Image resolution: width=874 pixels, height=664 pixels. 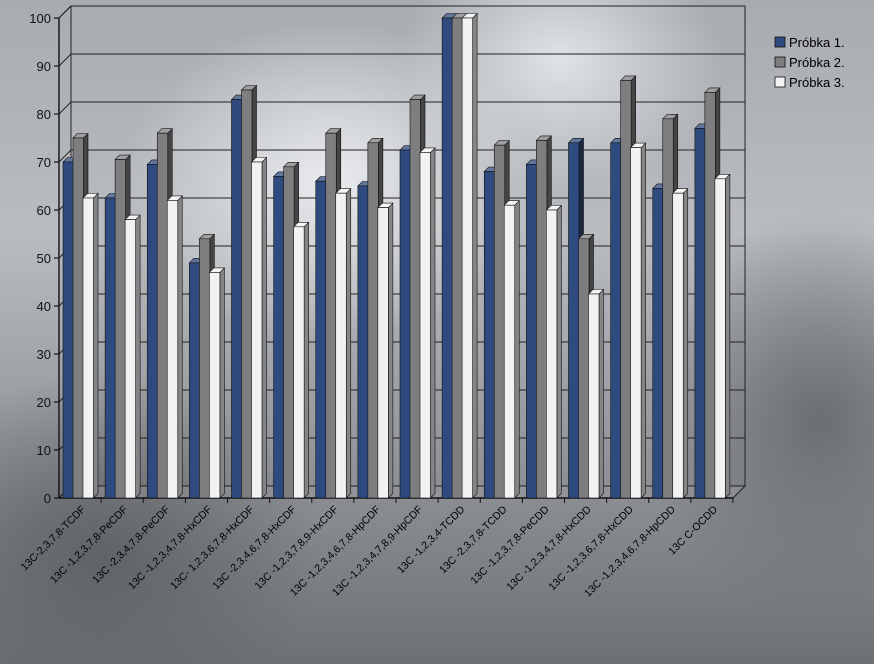 I want to click on x-tick-label: 13C -1,2,3,6,7,8-HxCDD, so click(x=591, y=548).